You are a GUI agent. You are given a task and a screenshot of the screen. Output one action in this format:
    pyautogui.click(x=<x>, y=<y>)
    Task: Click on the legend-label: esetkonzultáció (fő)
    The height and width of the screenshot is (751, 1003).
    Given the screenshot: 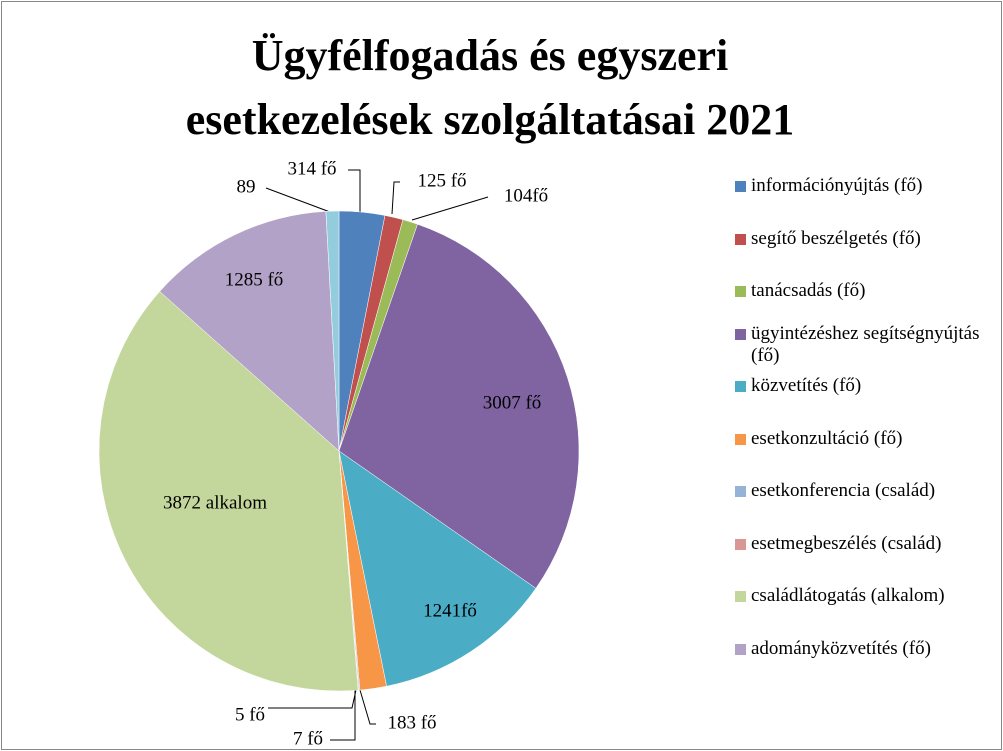 What is the action you would take?
    pyautogui.click(x=827, y=438)
    